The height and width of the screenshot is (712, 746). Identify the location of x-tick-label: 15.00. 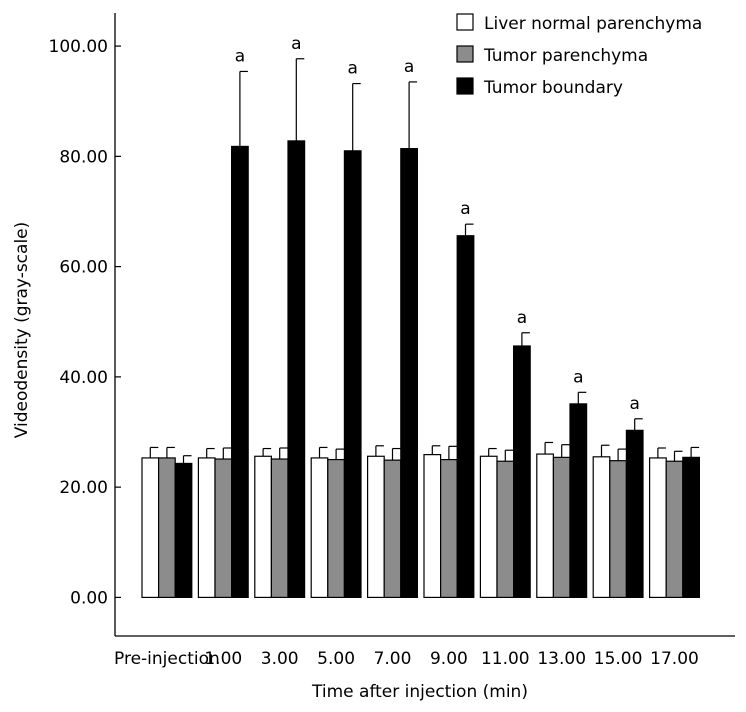
(618, 659).